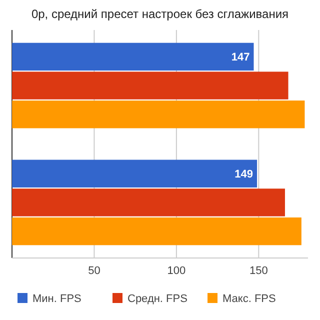 Image resolution: width=320 pixels, height=320 pixels. Describe the element at coordinates (244, 174) in the screenshot. I see `data-label: 149` at that location.